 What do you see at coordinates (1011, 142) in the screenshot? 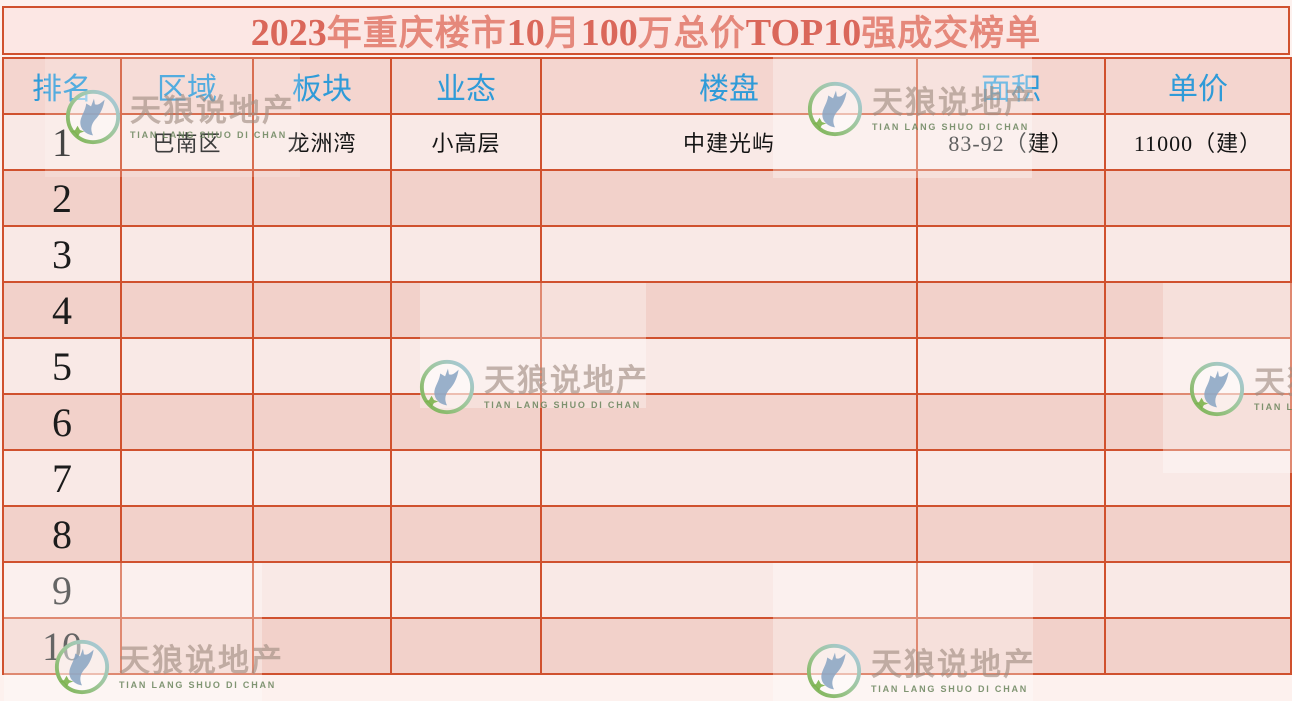
I see `data-cell: 83-92（建）` at bounding box center [1011, 142].